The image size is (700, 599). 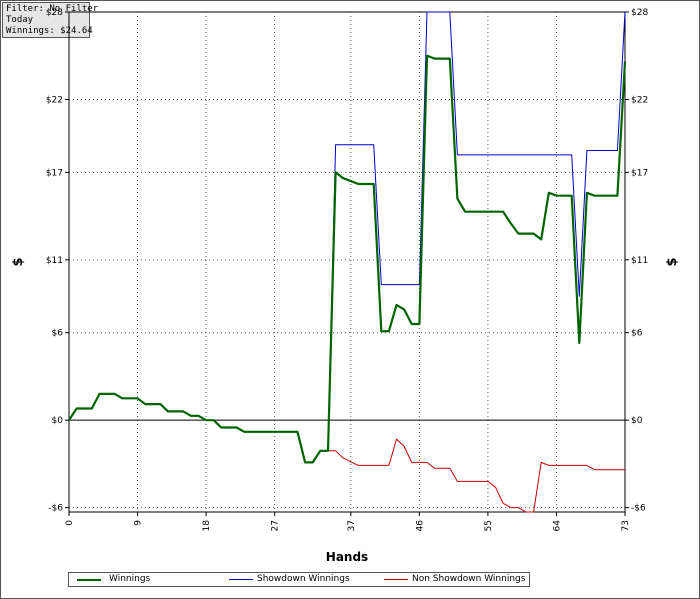 What do you see at coordinates (207, 526) in the screenshot?
I see `x-tick-label: 18` at bounding box center [207, 526].